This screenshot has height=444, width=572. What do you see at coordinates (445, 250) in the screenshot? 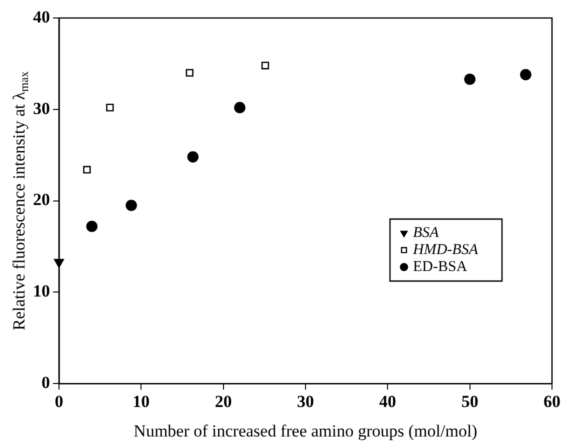
I see `legend-label: HMD-BSA` at bounding box center [445, 250].